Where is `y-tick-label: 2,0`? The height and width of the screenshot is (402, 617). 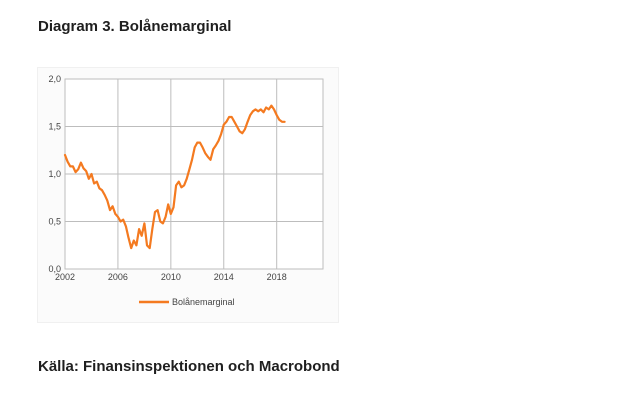
y-tick-label: 2,0 is located at coordinates (54, 79).